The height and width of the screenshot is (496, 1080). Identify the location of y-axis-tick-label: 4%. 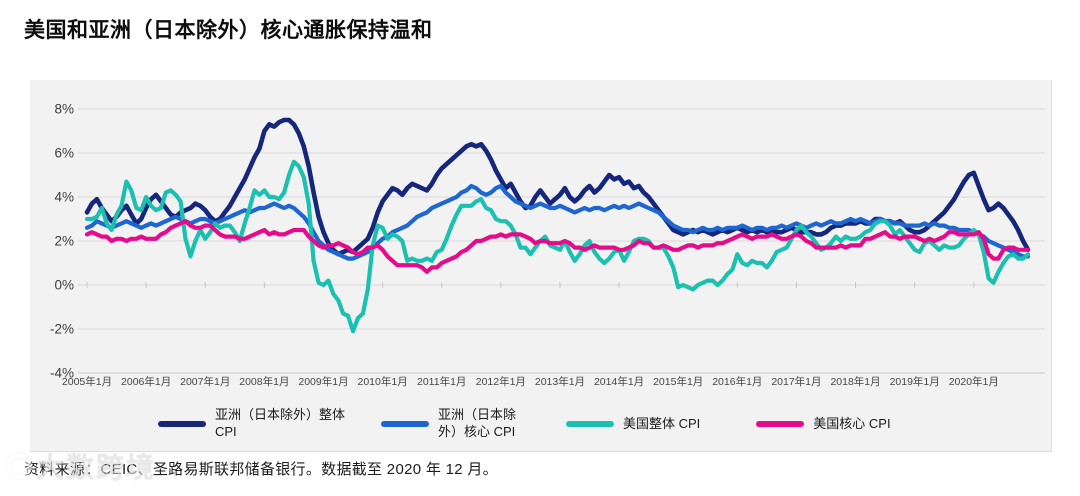
(64, 197).